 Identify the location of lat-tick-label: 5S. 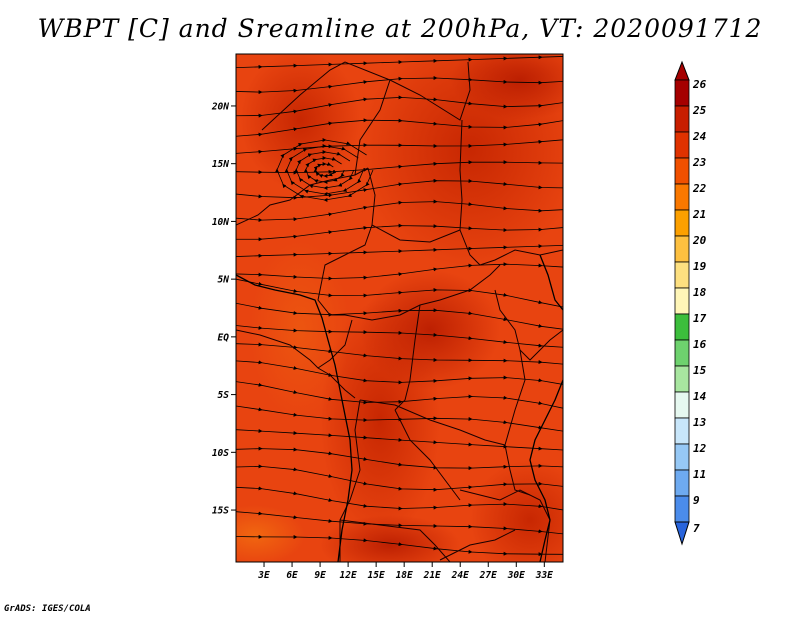
(224, 395).